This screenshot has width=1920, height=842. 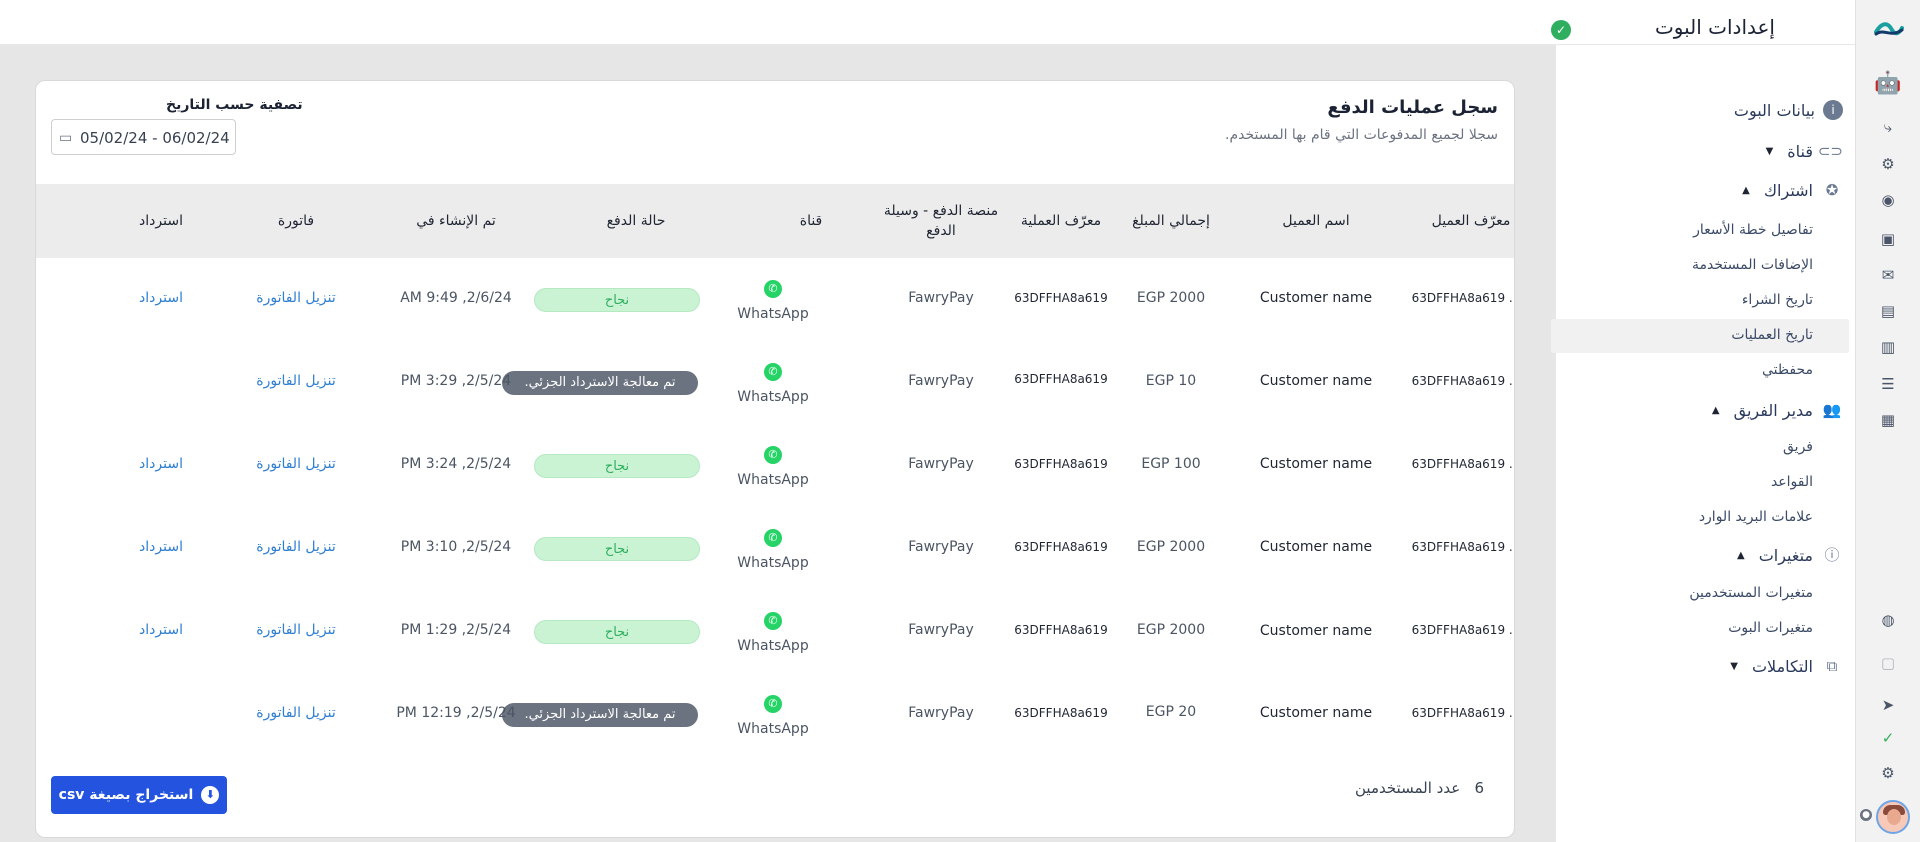 I want to click on sidebar-item-user-variables: متغيرات المستخدمين, so click(x=1751, y=593).